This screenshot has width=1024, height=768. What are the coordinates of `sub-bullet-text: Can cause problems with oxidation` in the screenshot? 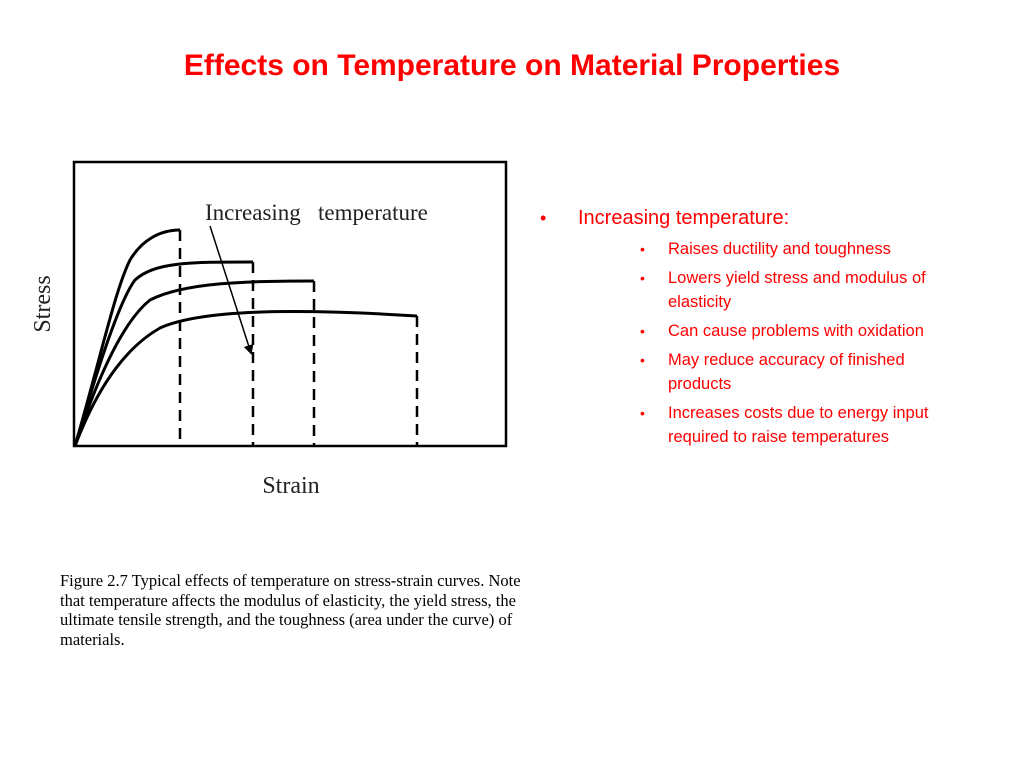 It's located at (796, 331).